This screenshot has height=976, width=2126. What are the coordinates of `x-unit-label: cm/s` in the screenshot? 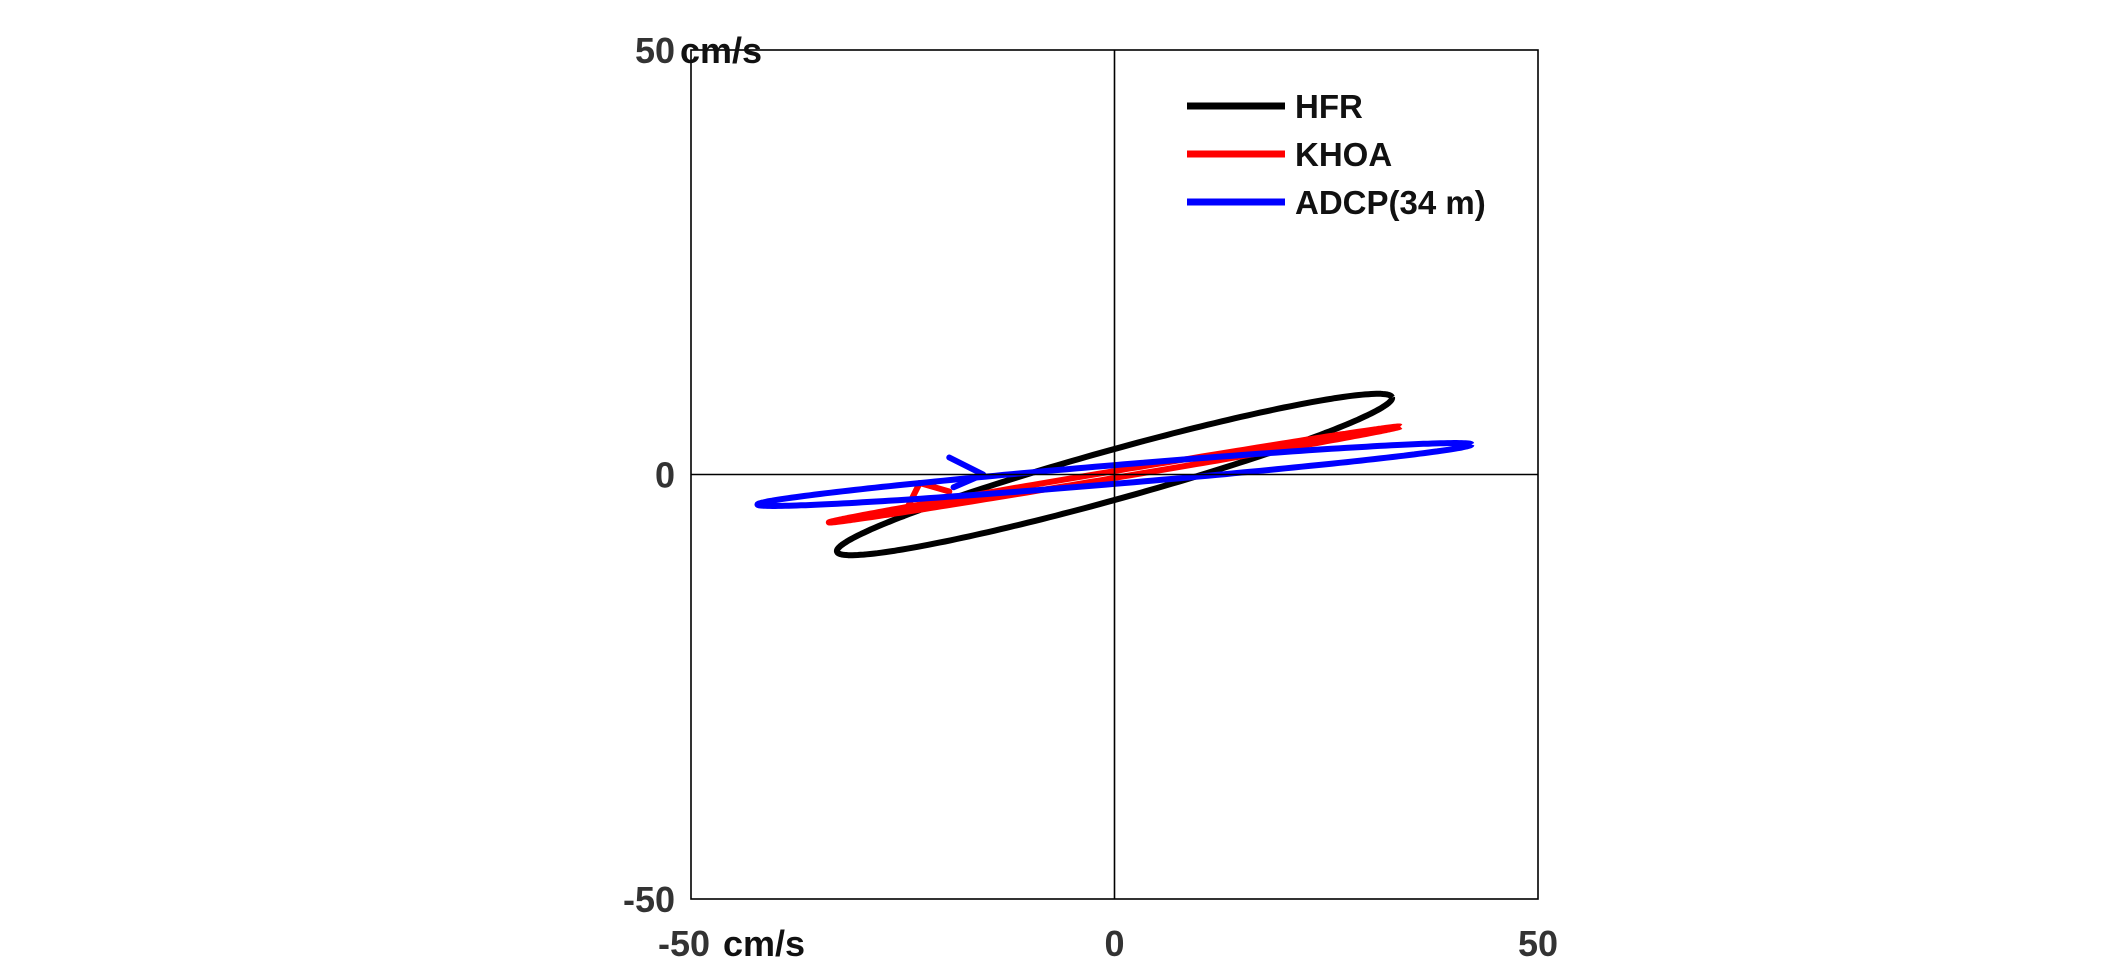 It's located at (764, 943).